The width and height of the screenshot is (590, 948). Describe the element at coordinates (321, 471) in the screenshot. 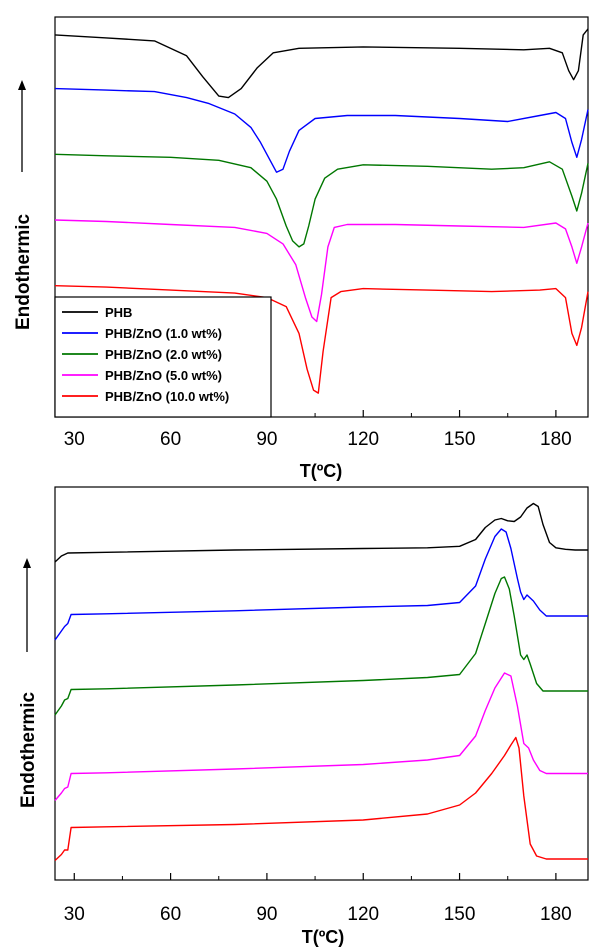

I see `top-x-axis-title: T(ºC)` at that location.